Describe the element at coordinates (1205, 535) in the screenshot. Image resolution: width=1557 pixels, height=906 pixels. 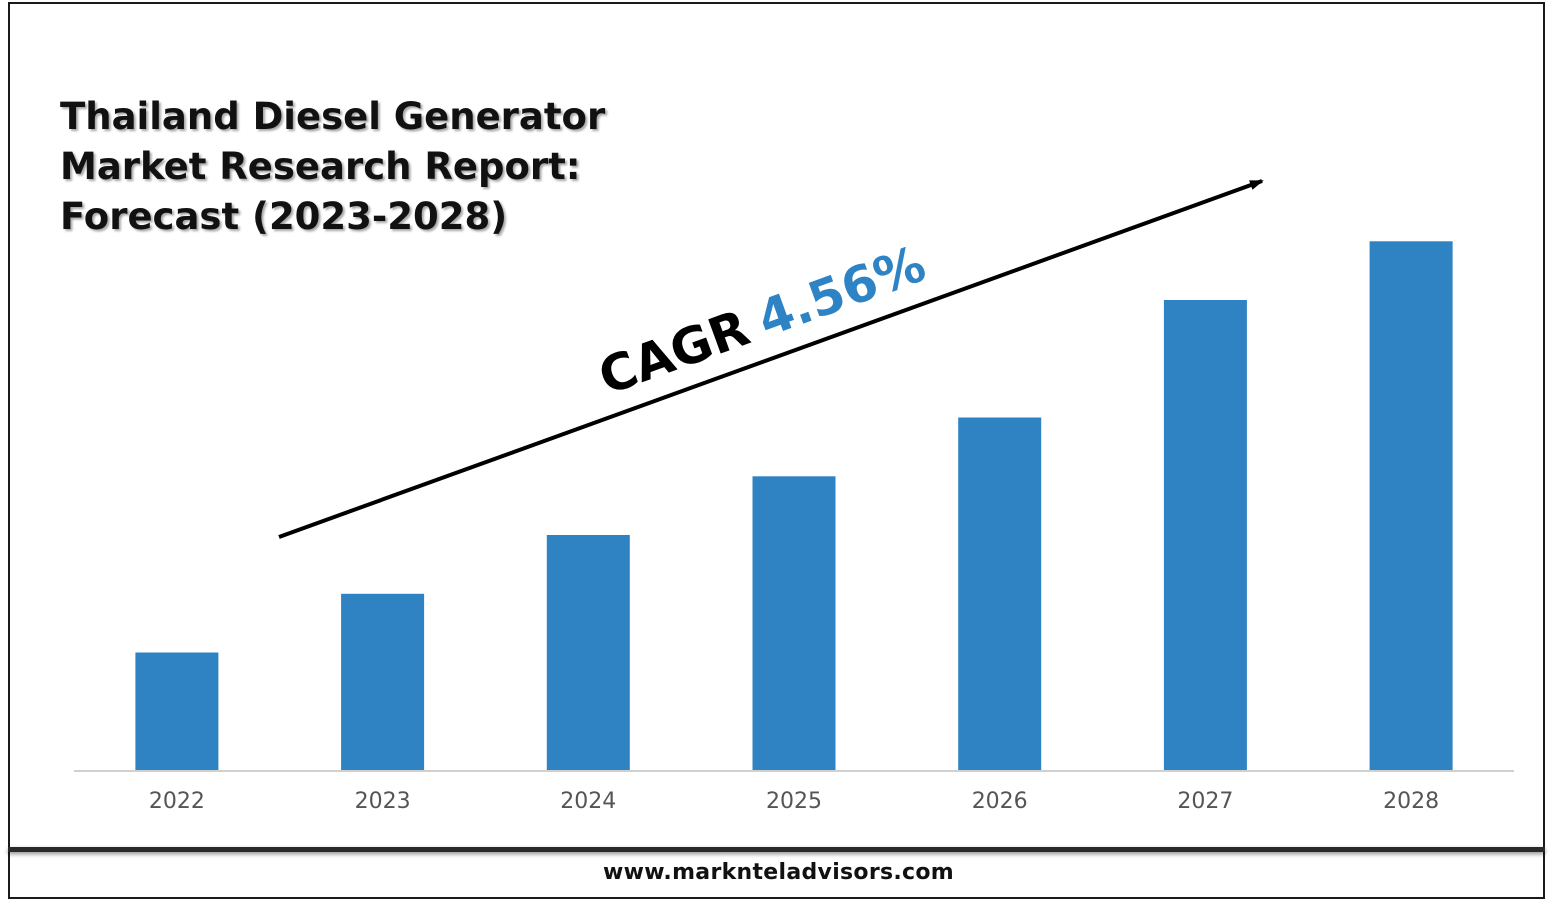
I see `bar-2027` at that location.